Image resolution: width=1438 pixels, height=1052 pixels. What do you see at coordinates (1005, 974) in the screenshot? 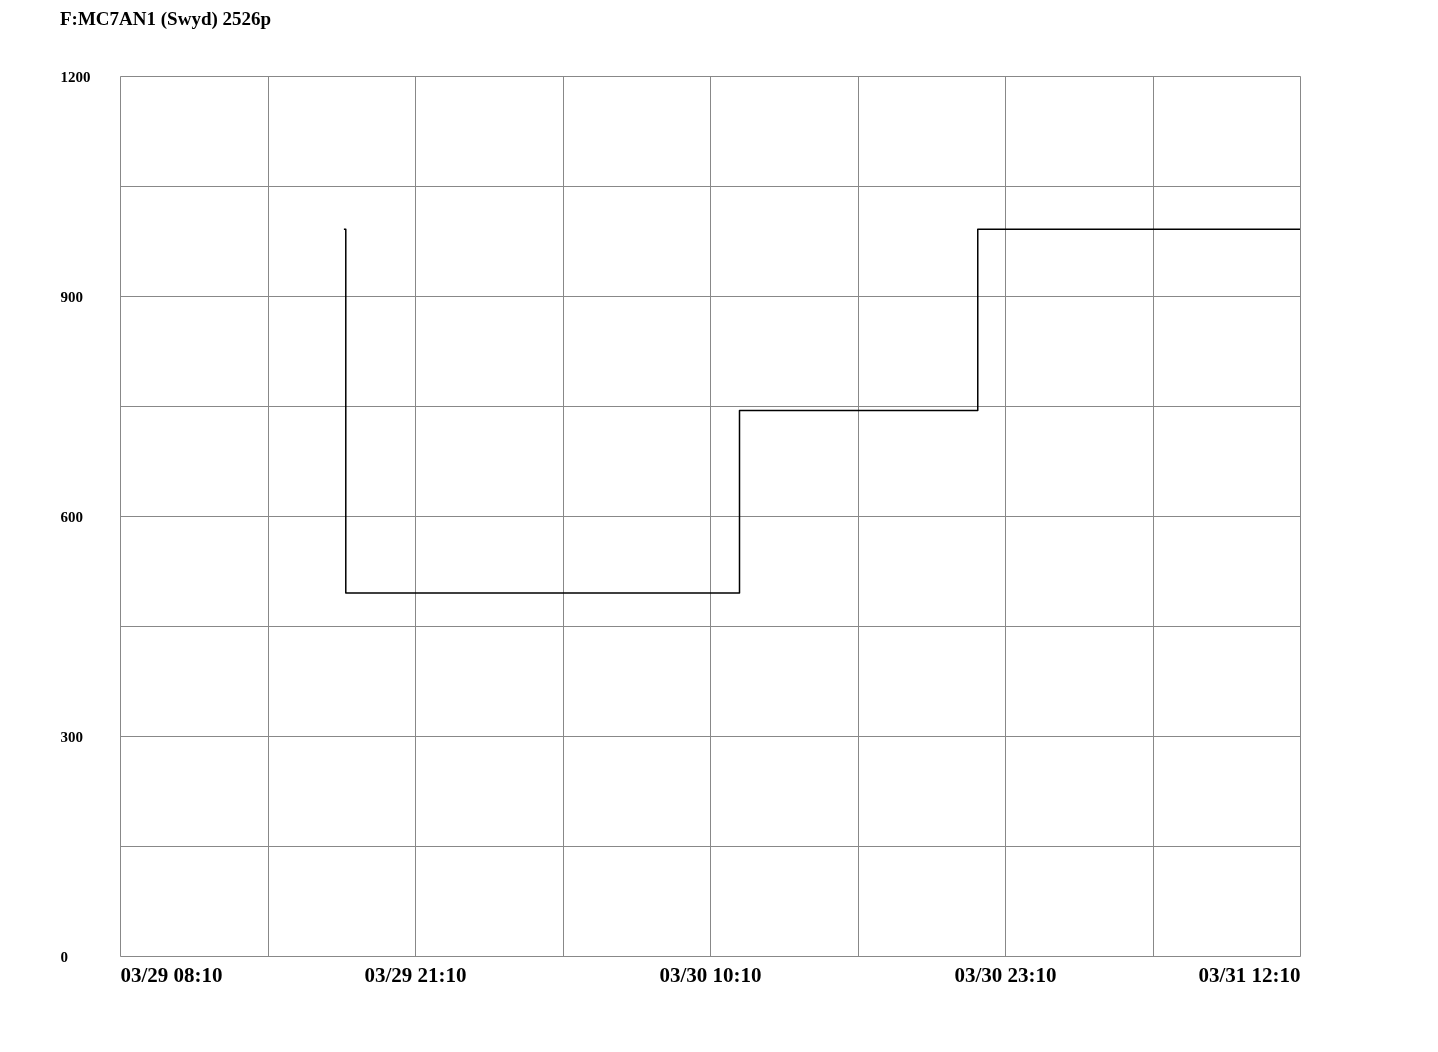
I see `x-tick-label: 03/30 23:10` at bounding box center [1005, 974].